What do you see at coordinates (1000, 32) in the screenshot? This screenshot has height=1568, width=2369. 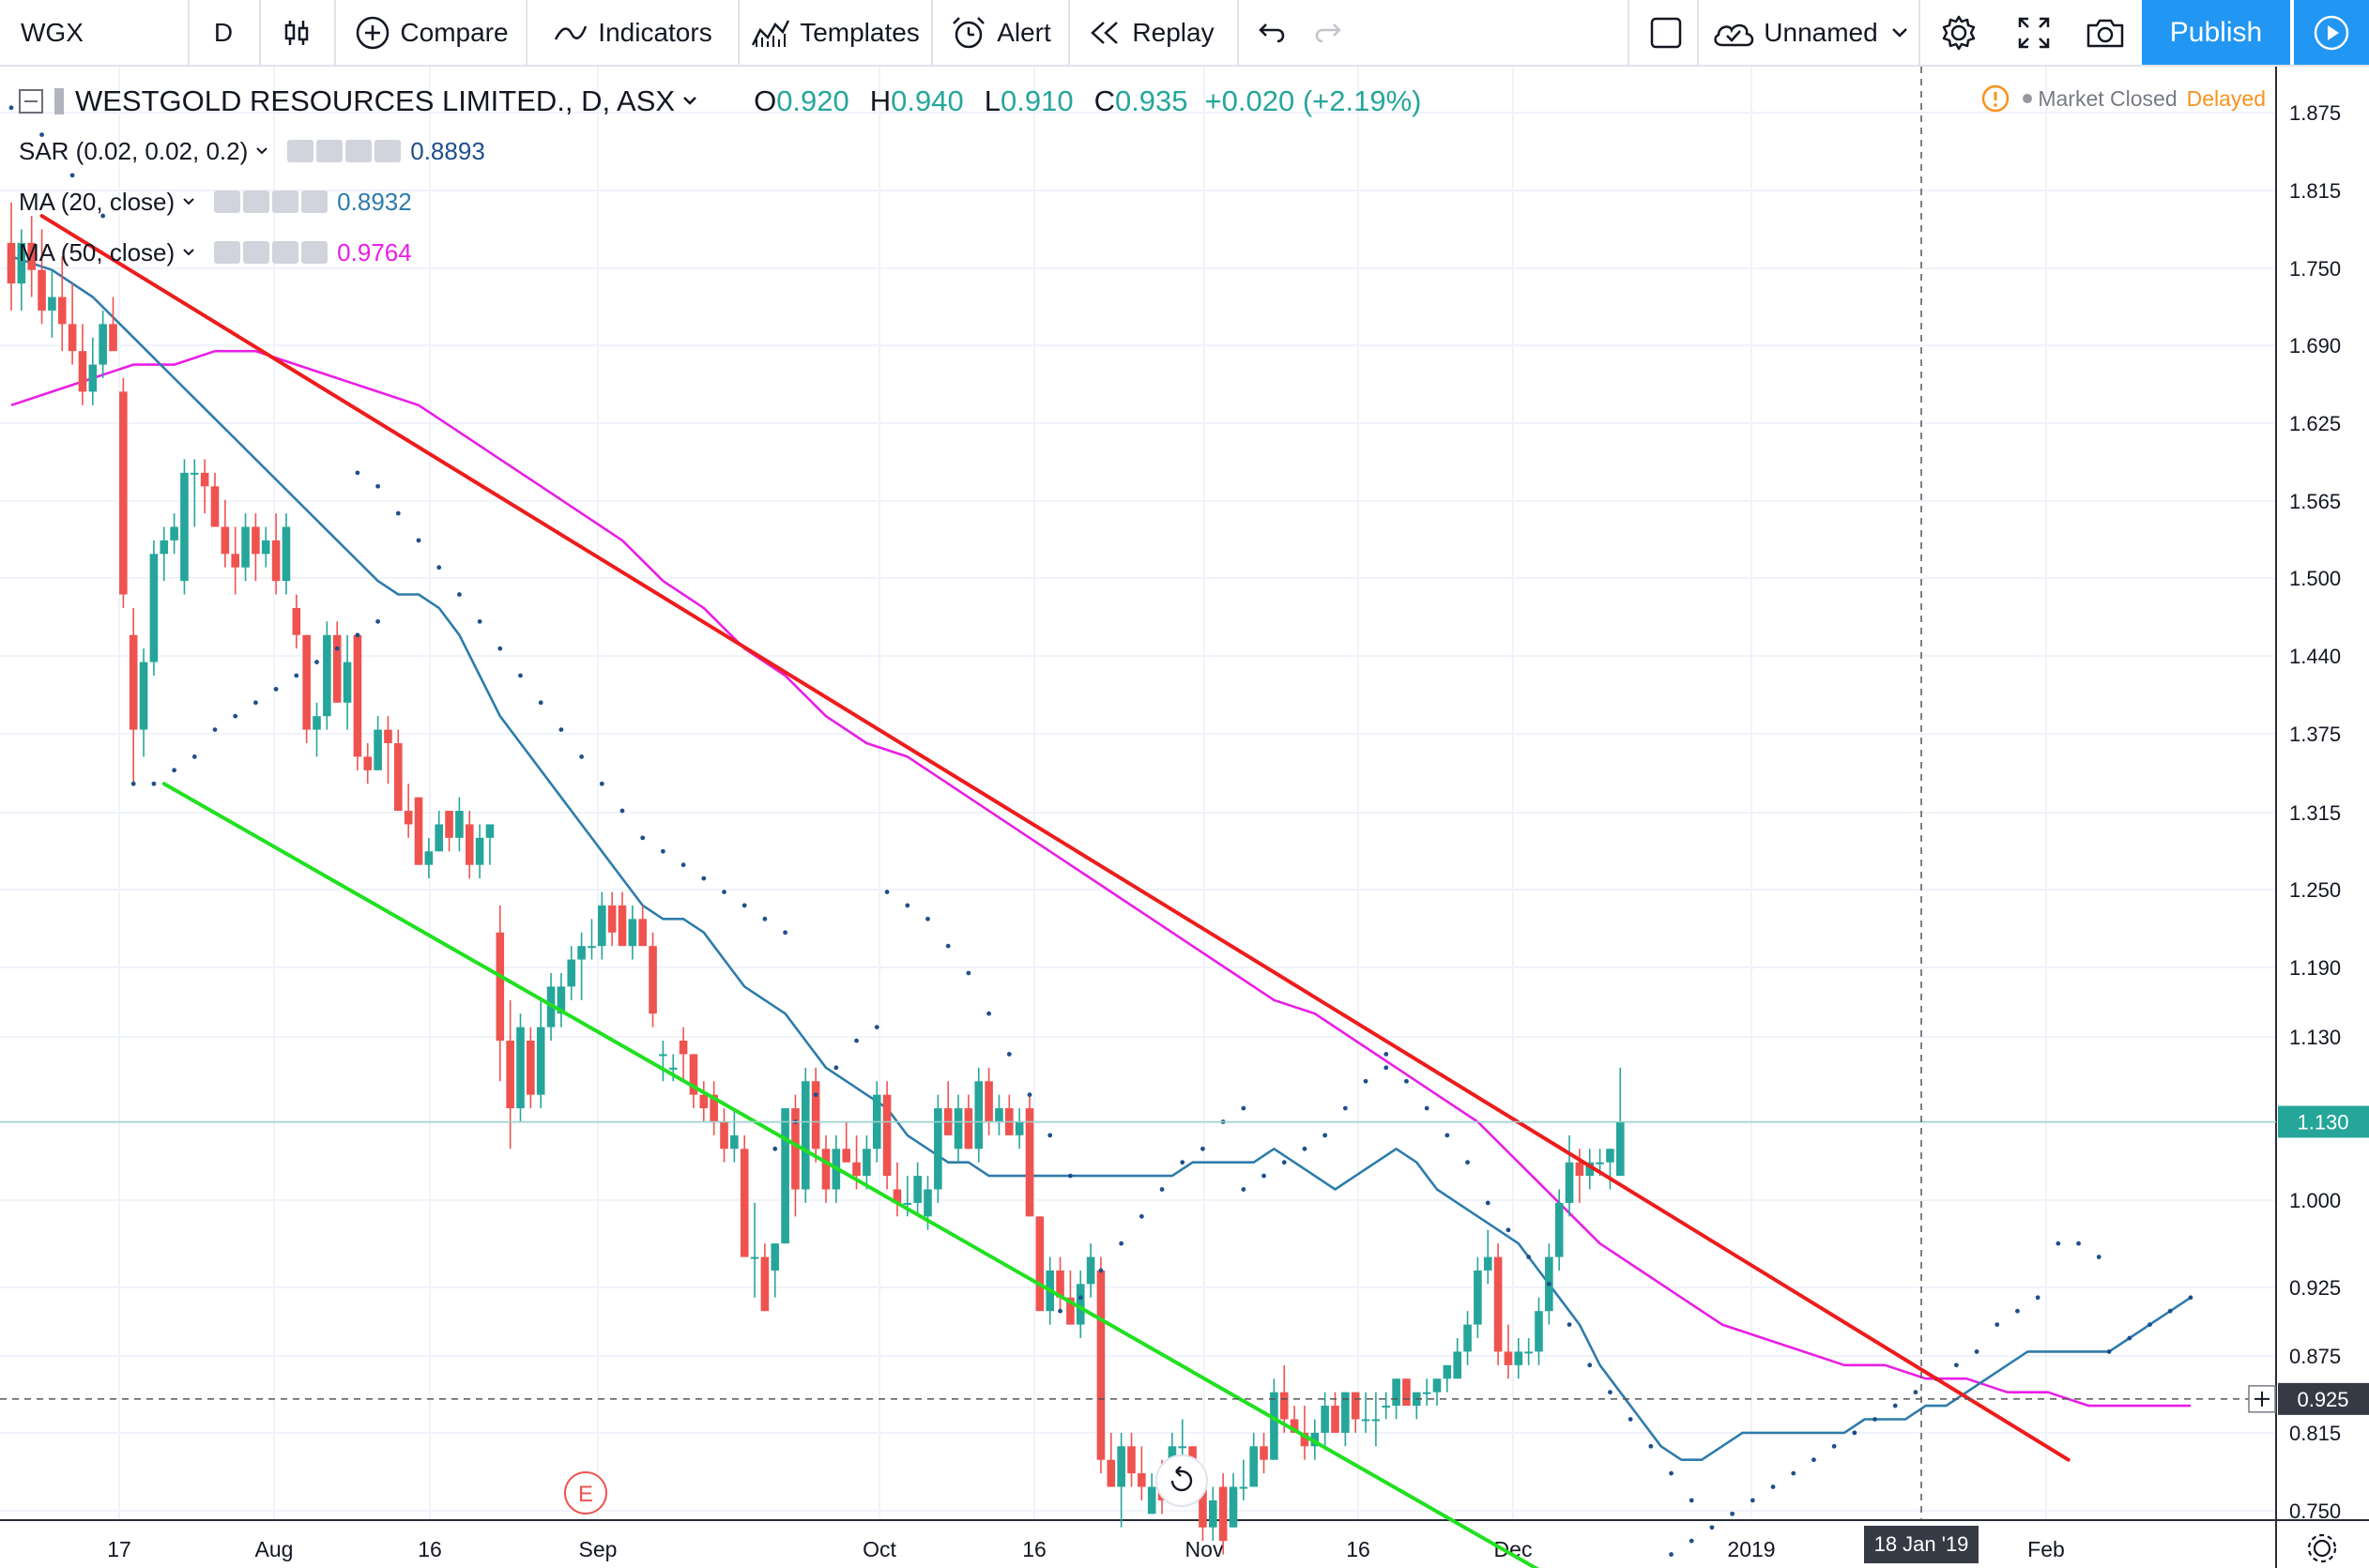 I see `alert-button: Alert` at bounding box center [1000, 32].